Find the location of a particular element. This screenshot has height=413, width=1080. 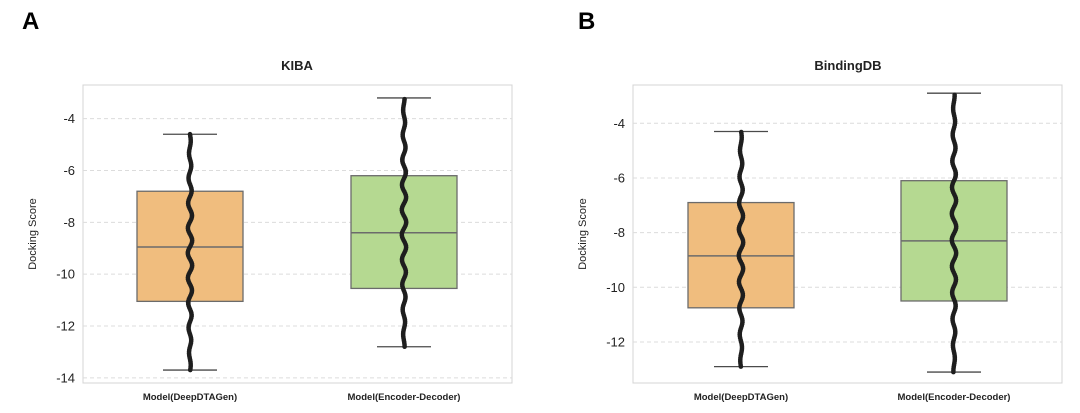

chart-title: KIBA is located at coordinates (297, 65).